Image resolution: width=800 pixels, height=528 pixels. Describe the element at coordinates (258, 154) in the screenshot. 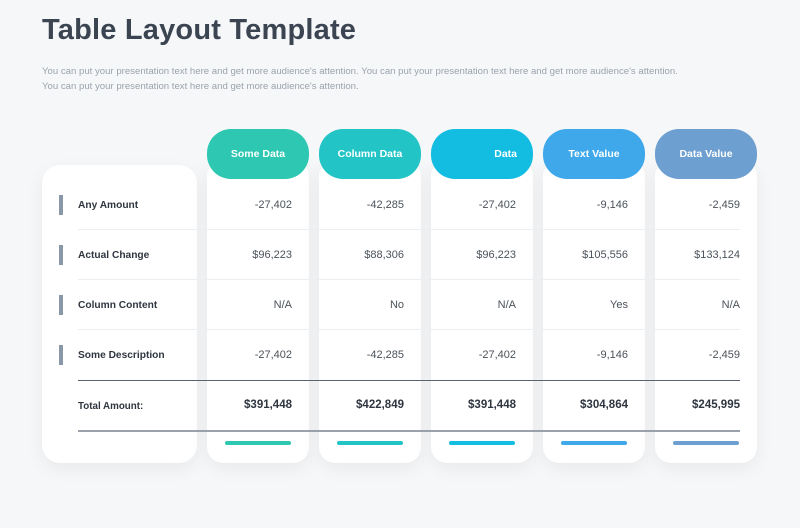

I see `column-header-some-data: Some Data` at that location.